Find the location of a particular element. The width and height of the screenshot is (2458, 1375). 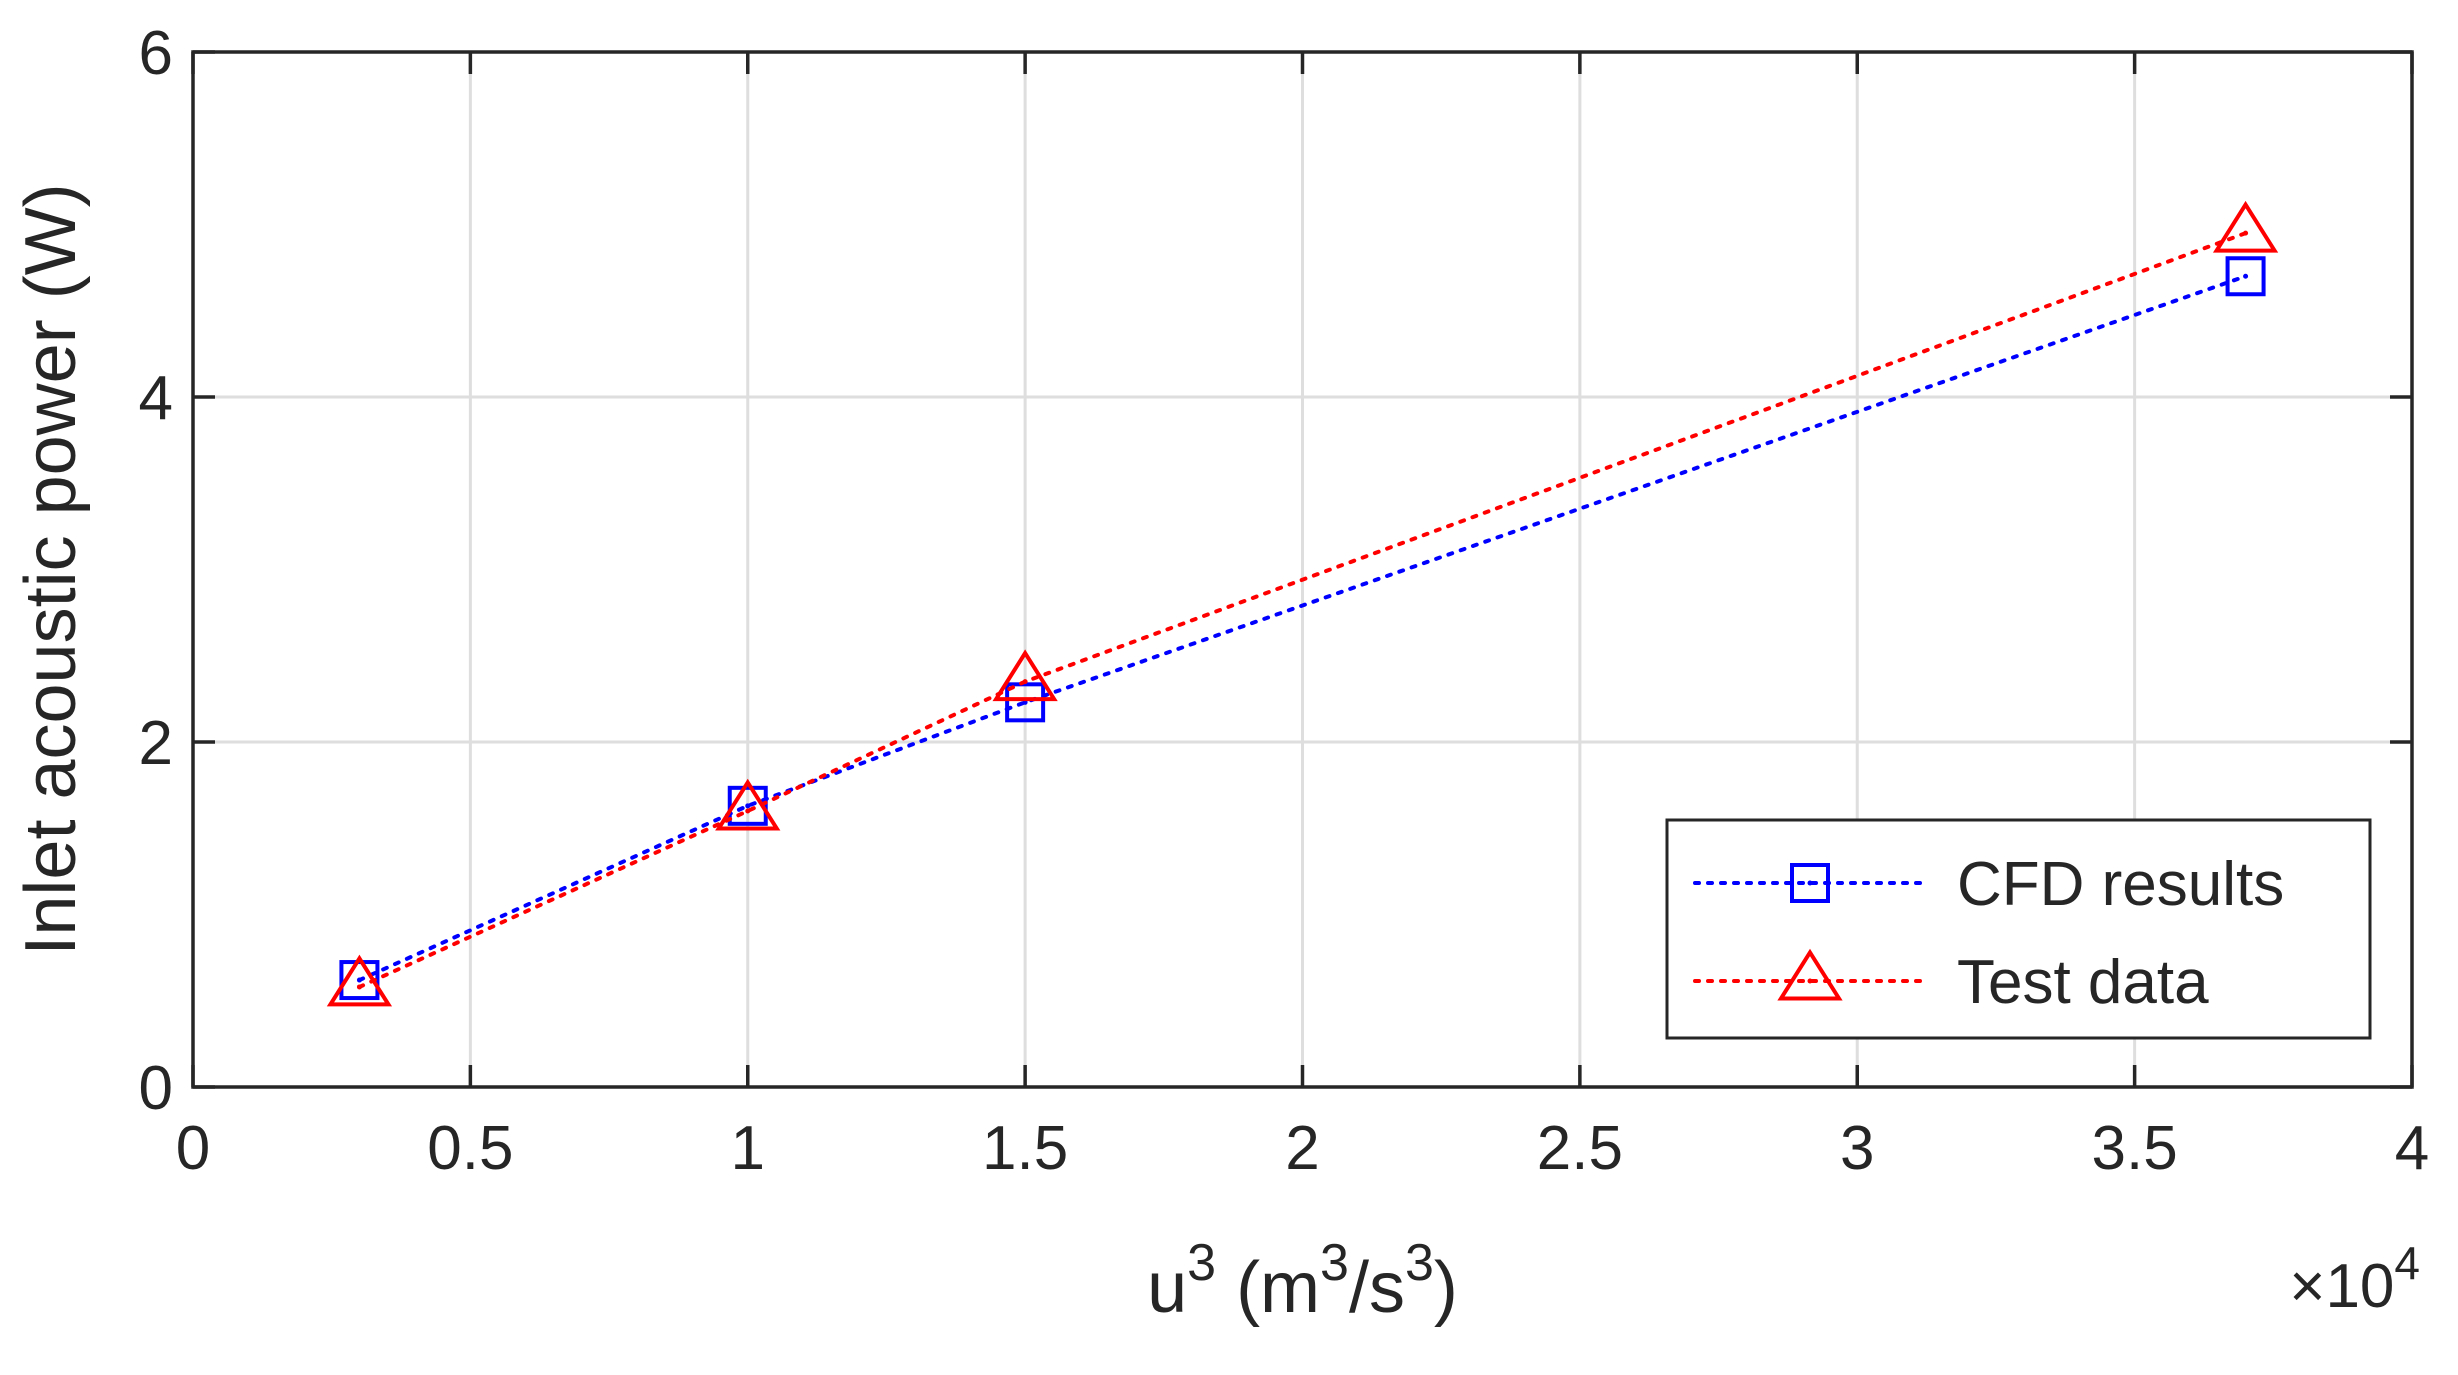

x-tick-label: 0 is located at coordinates (193, 1148).